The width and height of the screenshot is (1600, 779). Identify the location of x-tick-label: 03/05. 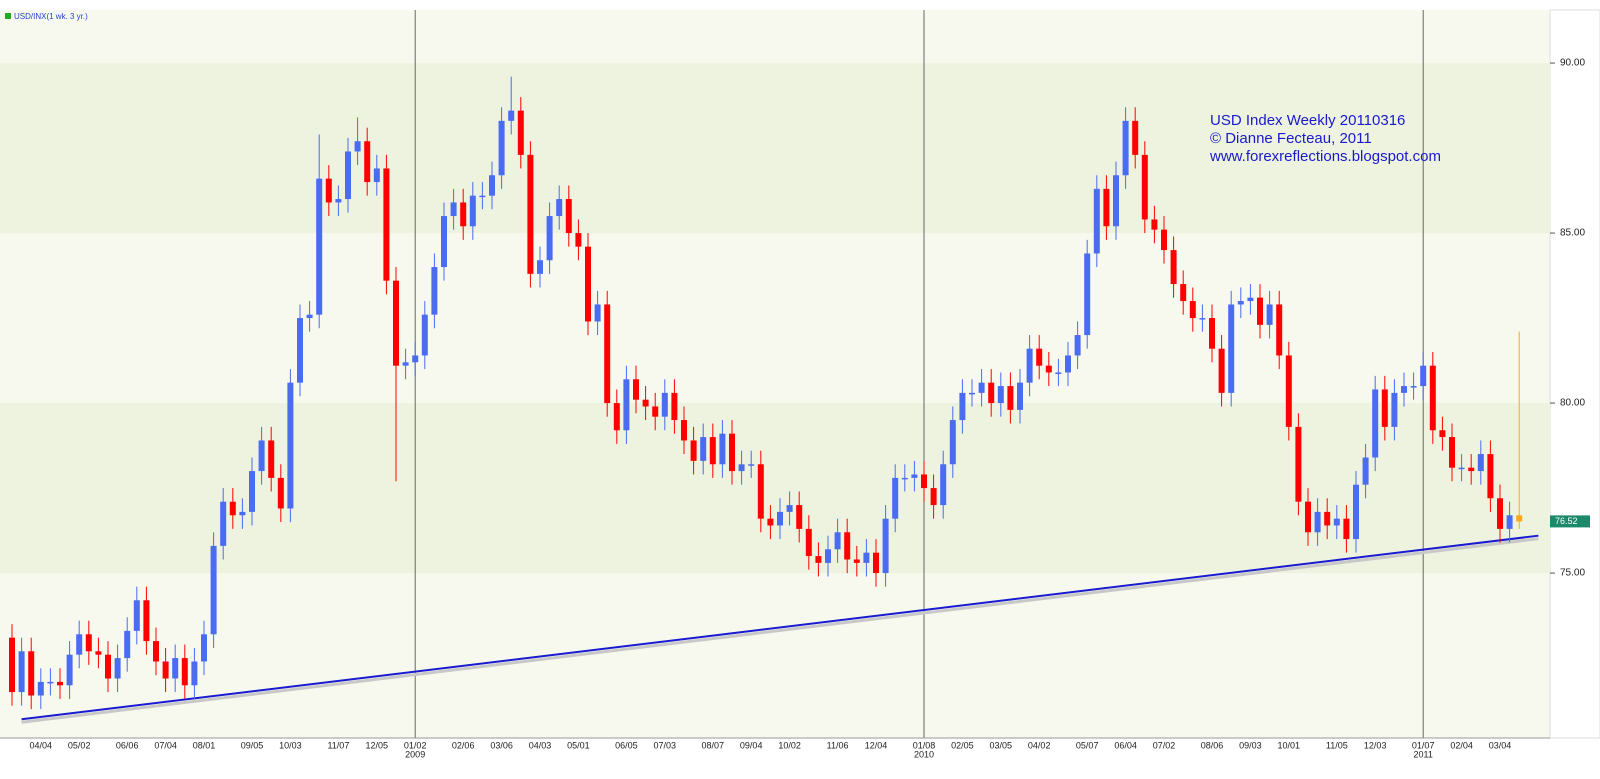
(1001, 745).